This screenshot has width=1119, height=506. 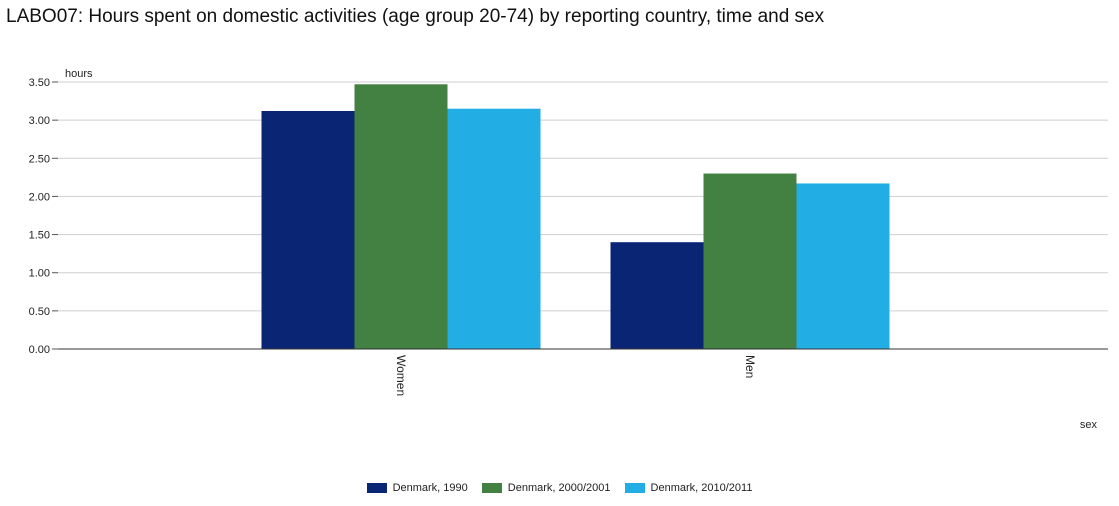 I want to click on y-tick-label: 2.50, so click(x=39, y=159).